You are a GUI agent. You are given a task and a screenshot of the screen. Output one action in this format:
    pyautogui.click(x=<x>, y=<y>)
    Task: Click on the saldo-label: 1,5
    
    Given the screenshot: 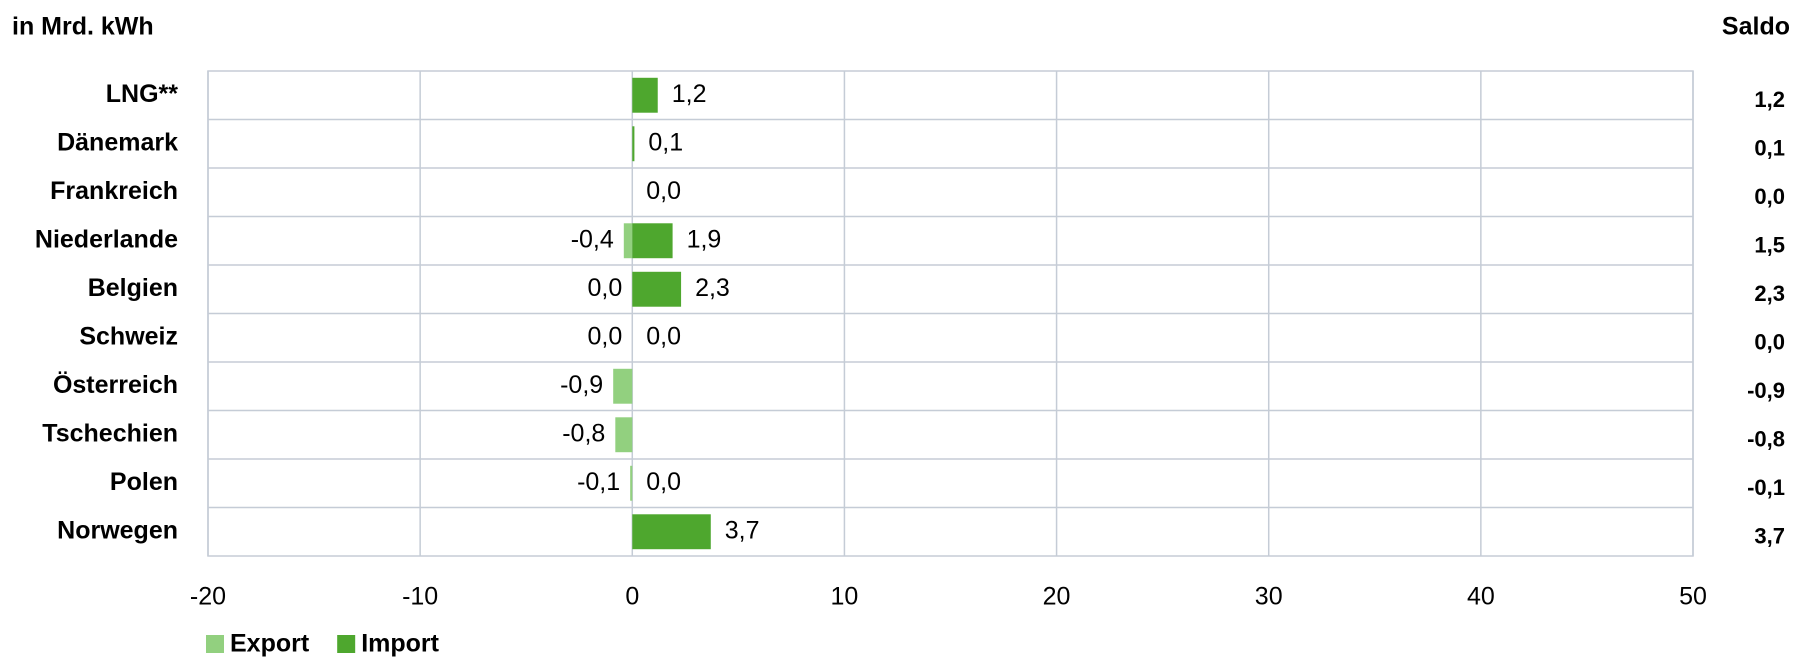 What is the action you would take?
    pyautogui.click(x=1769, y=245)
    